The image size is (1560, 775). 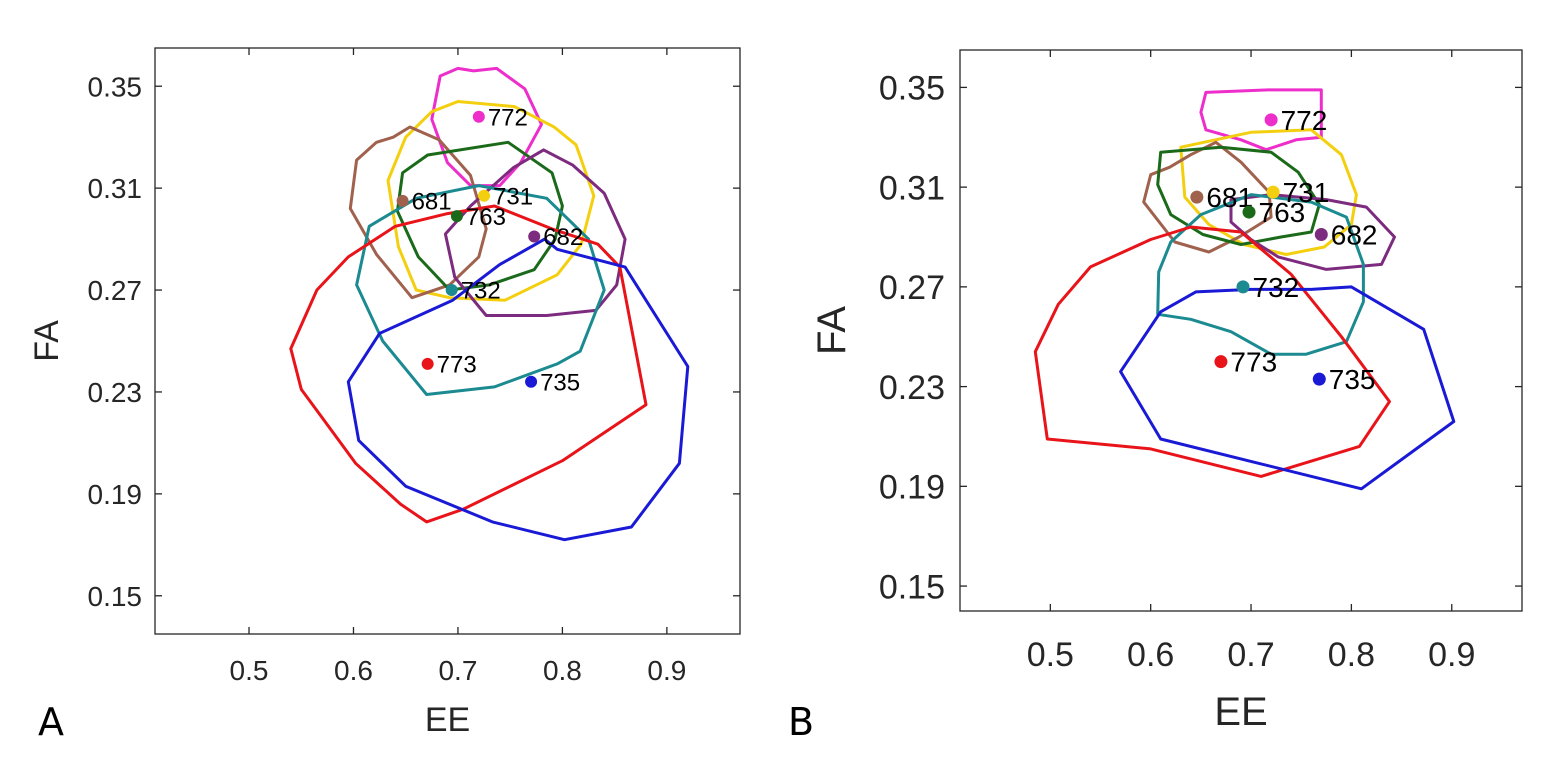 What do you see at coordinates (432, 202) in the screenshot?
I see `point-label-681: 681` at bounding box center [432, 202].